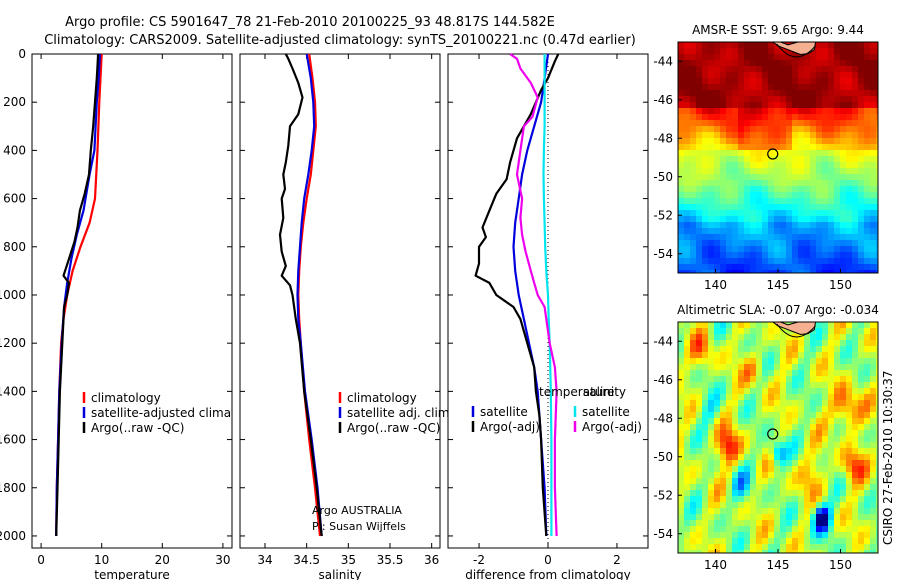 Image resolution: width=900 pixels, height=580 pixels. Describe the element at coordinates (13, 391) in the screenshot. I see `temperature-ytick-label: 1400` at that location.